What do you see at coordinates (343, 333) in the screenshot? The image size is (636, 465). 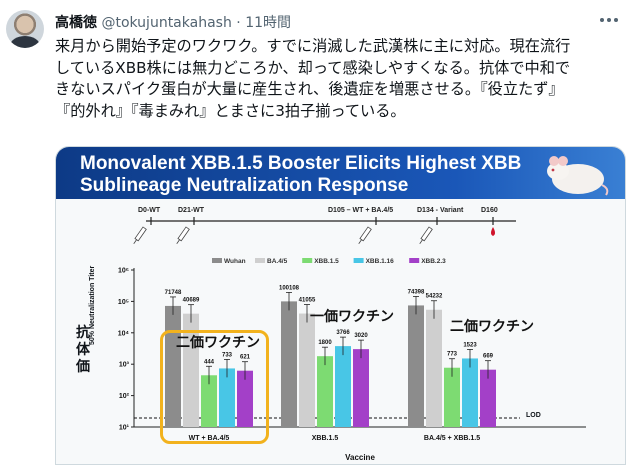 I see `data-label: 3766` at bounding box center [343, 333].